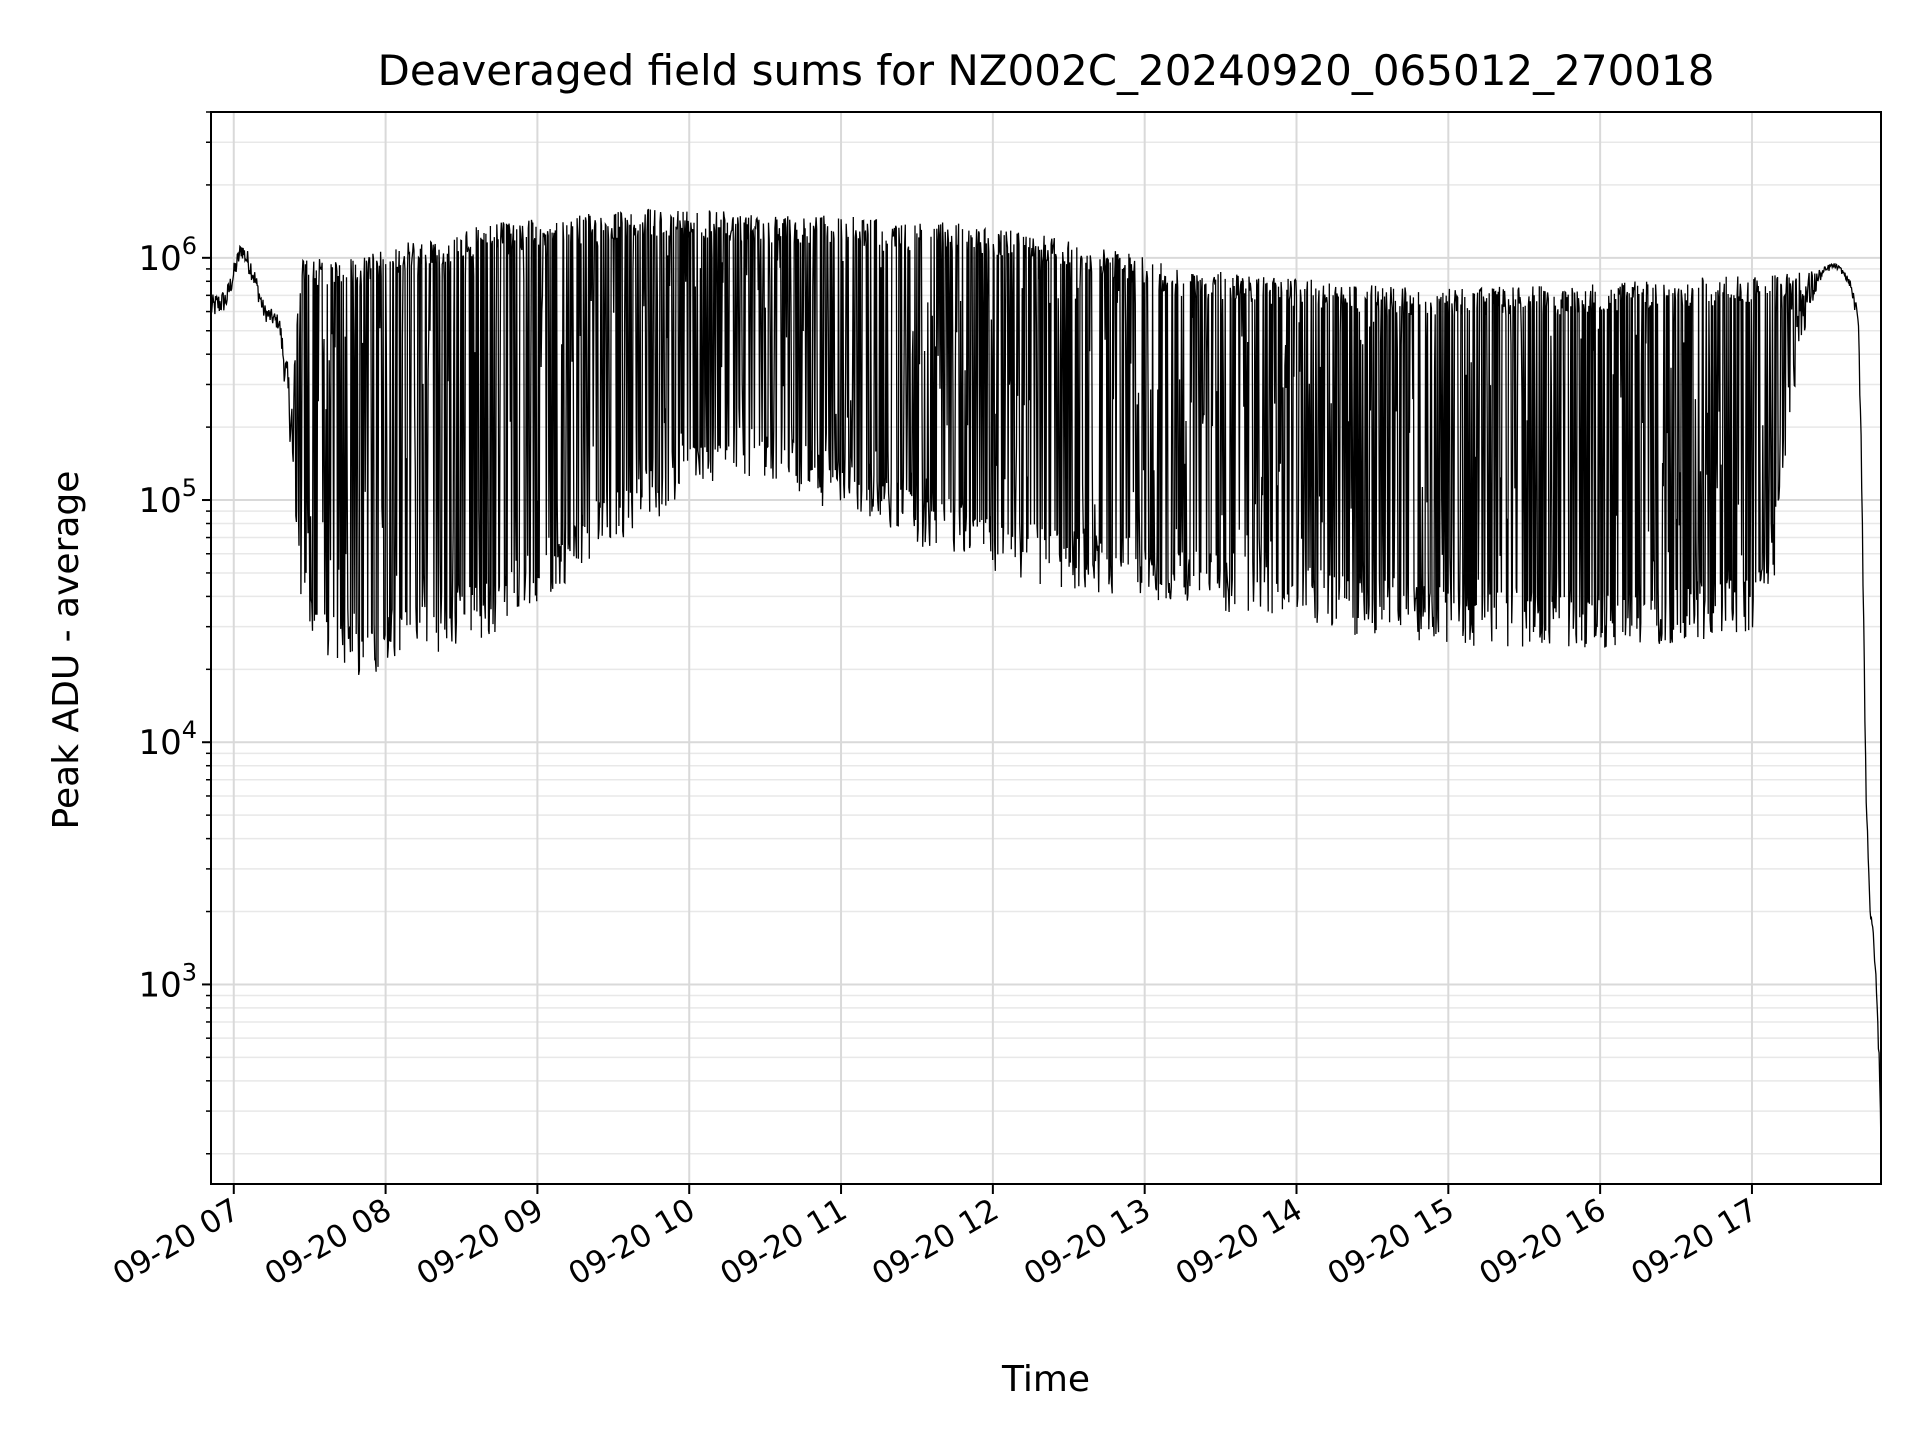 The height and width of the screenshot is (1440, 1920). What do you see at coordinates (167, 255) in the screenshot?
I see `y-tick-label: 10⁶` at bounding box center [167, 255].